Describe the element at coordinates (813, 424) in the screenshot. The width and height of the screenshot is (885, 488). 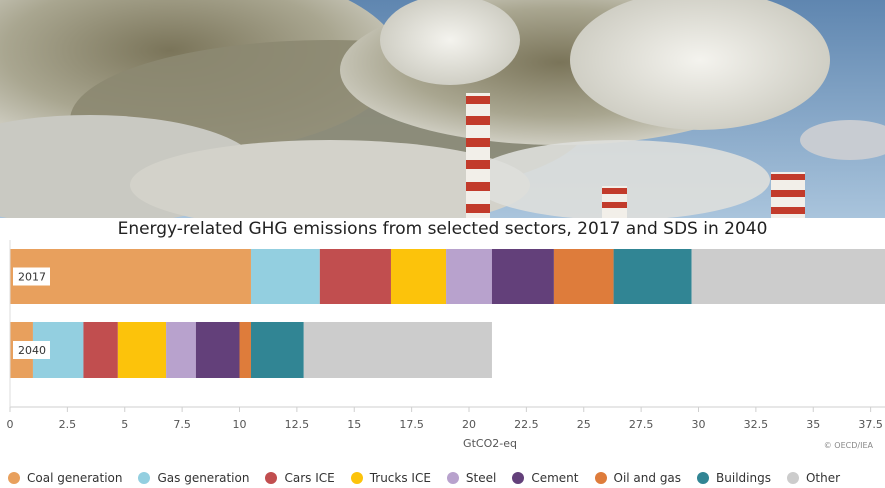
I see `x-tick-label: 35` at that location.